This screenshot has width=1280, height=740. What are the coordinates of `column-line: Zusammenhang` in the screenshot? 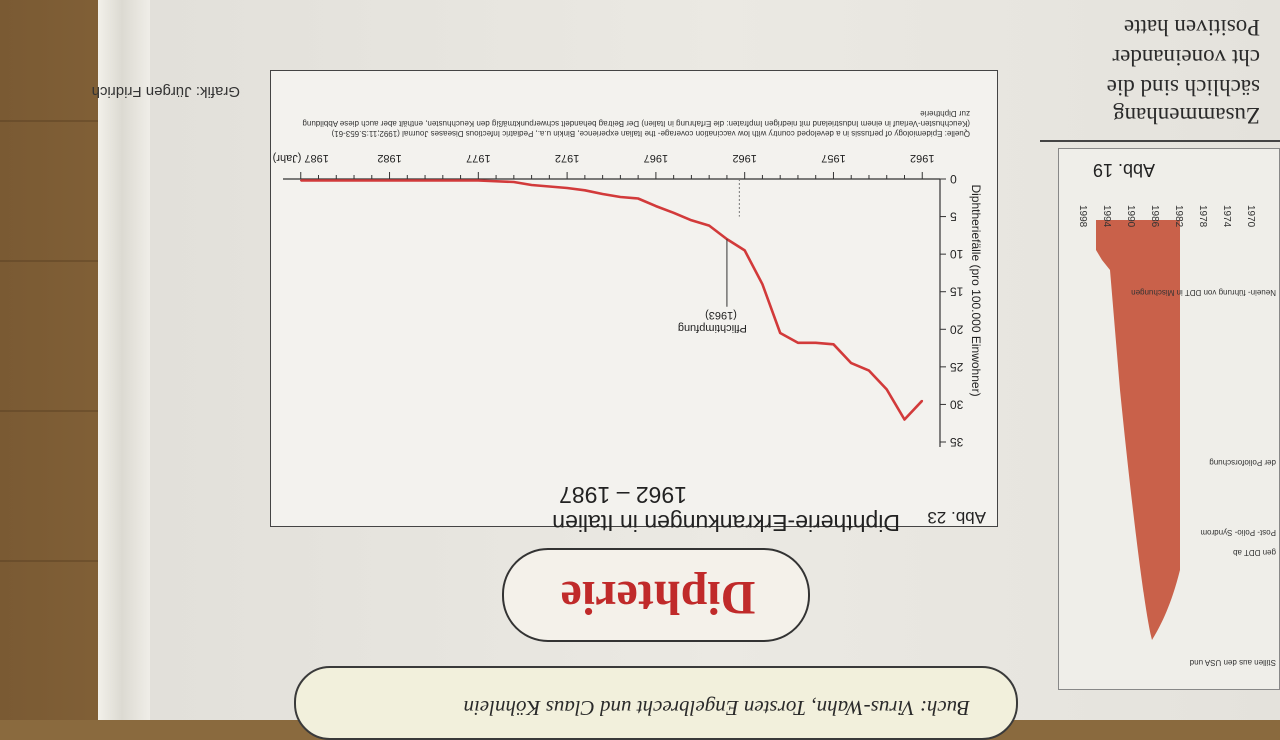 It's located at (1186, 115).